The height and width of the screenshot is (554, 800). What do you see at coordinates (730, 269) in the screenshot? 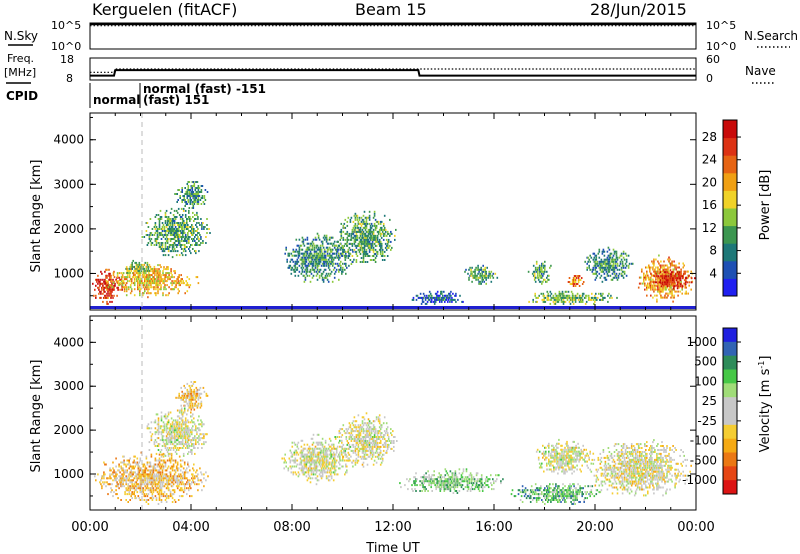
I see `power-colorbar-segment` at bounding box center [730, 269].